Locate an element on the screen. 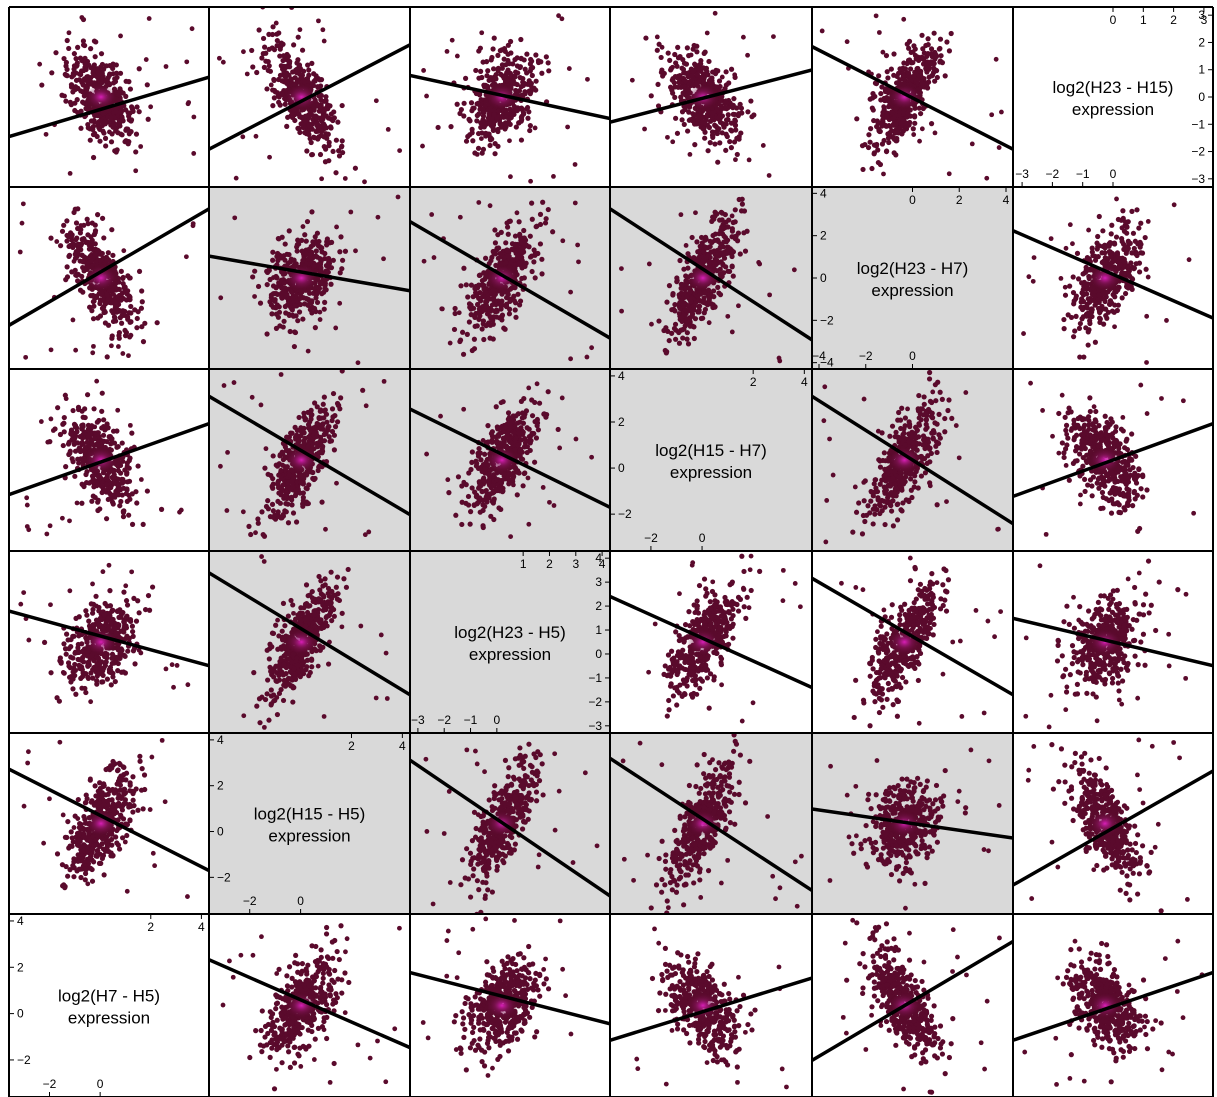 This screenshot has width=1217, height=1097. regression-line is located at coordinates (510, 97).